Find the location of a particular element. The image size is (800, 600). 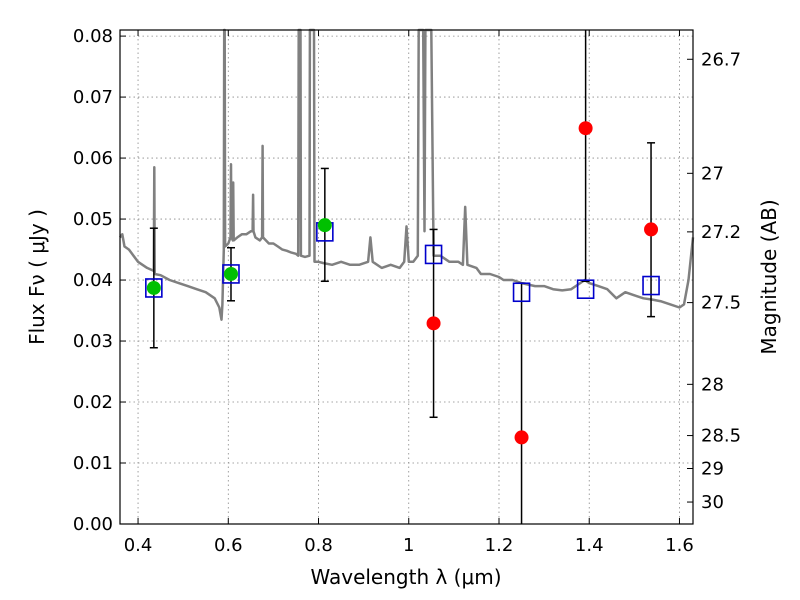

y2-tick-label: 27 is located at coordinates (712, 173).